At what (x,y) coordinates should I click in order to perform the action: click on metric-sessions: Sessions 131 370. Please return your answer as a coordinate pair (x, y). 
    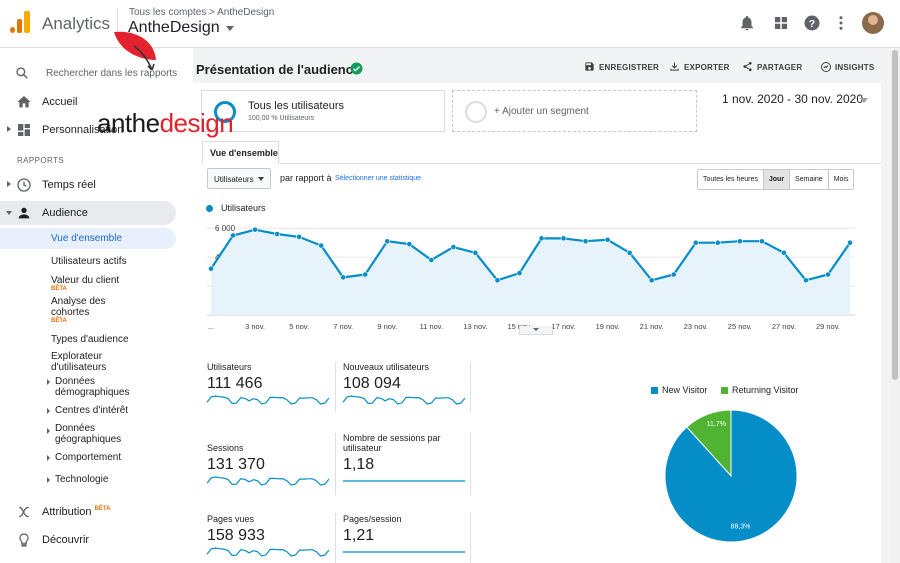
    Looking at the image, I should click on (269, 465).